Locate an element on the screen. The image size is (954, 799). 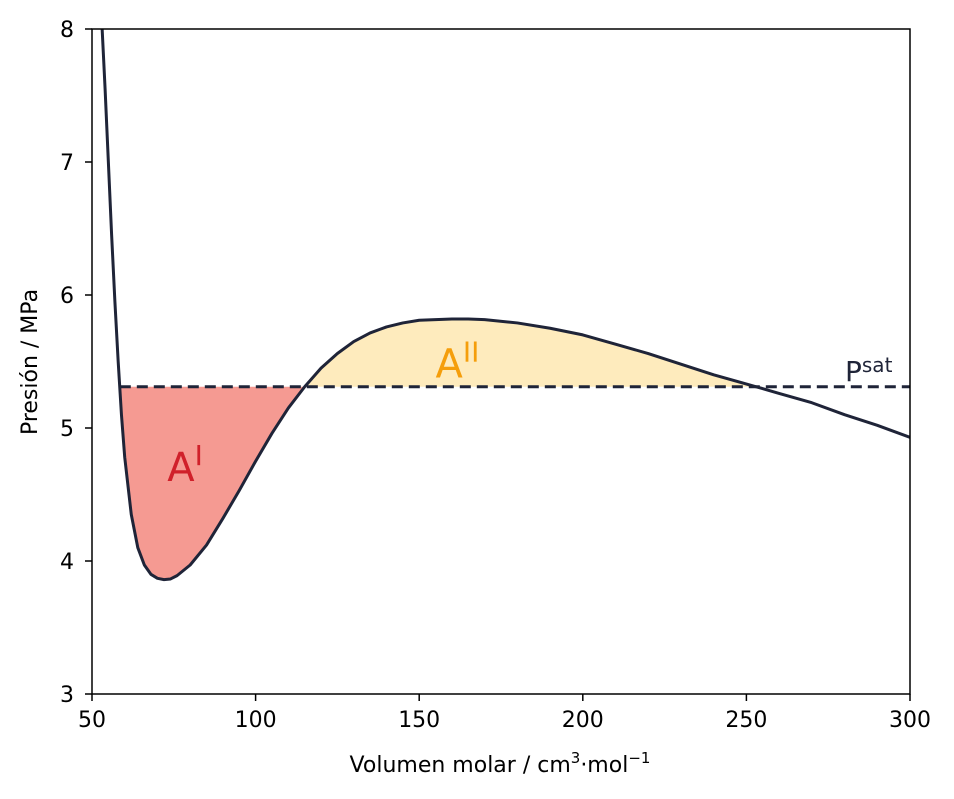
x-axis-label: Volumen molar / cm3·mol−1 is located at coordinates (500, 763).